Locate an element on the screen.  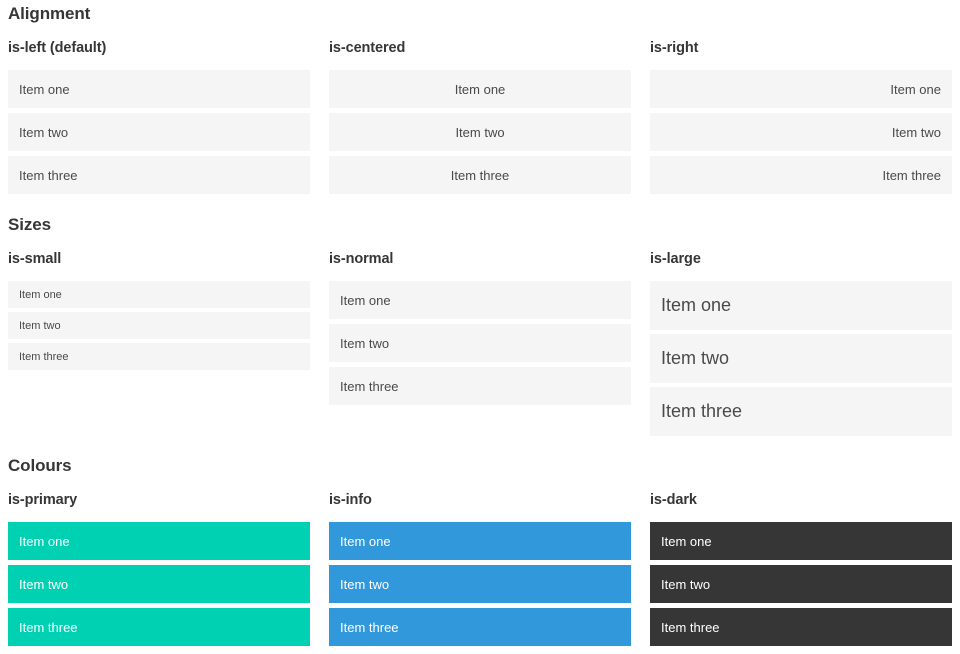
column-heading-is-info: is-info is located at coordinates (350, 500).